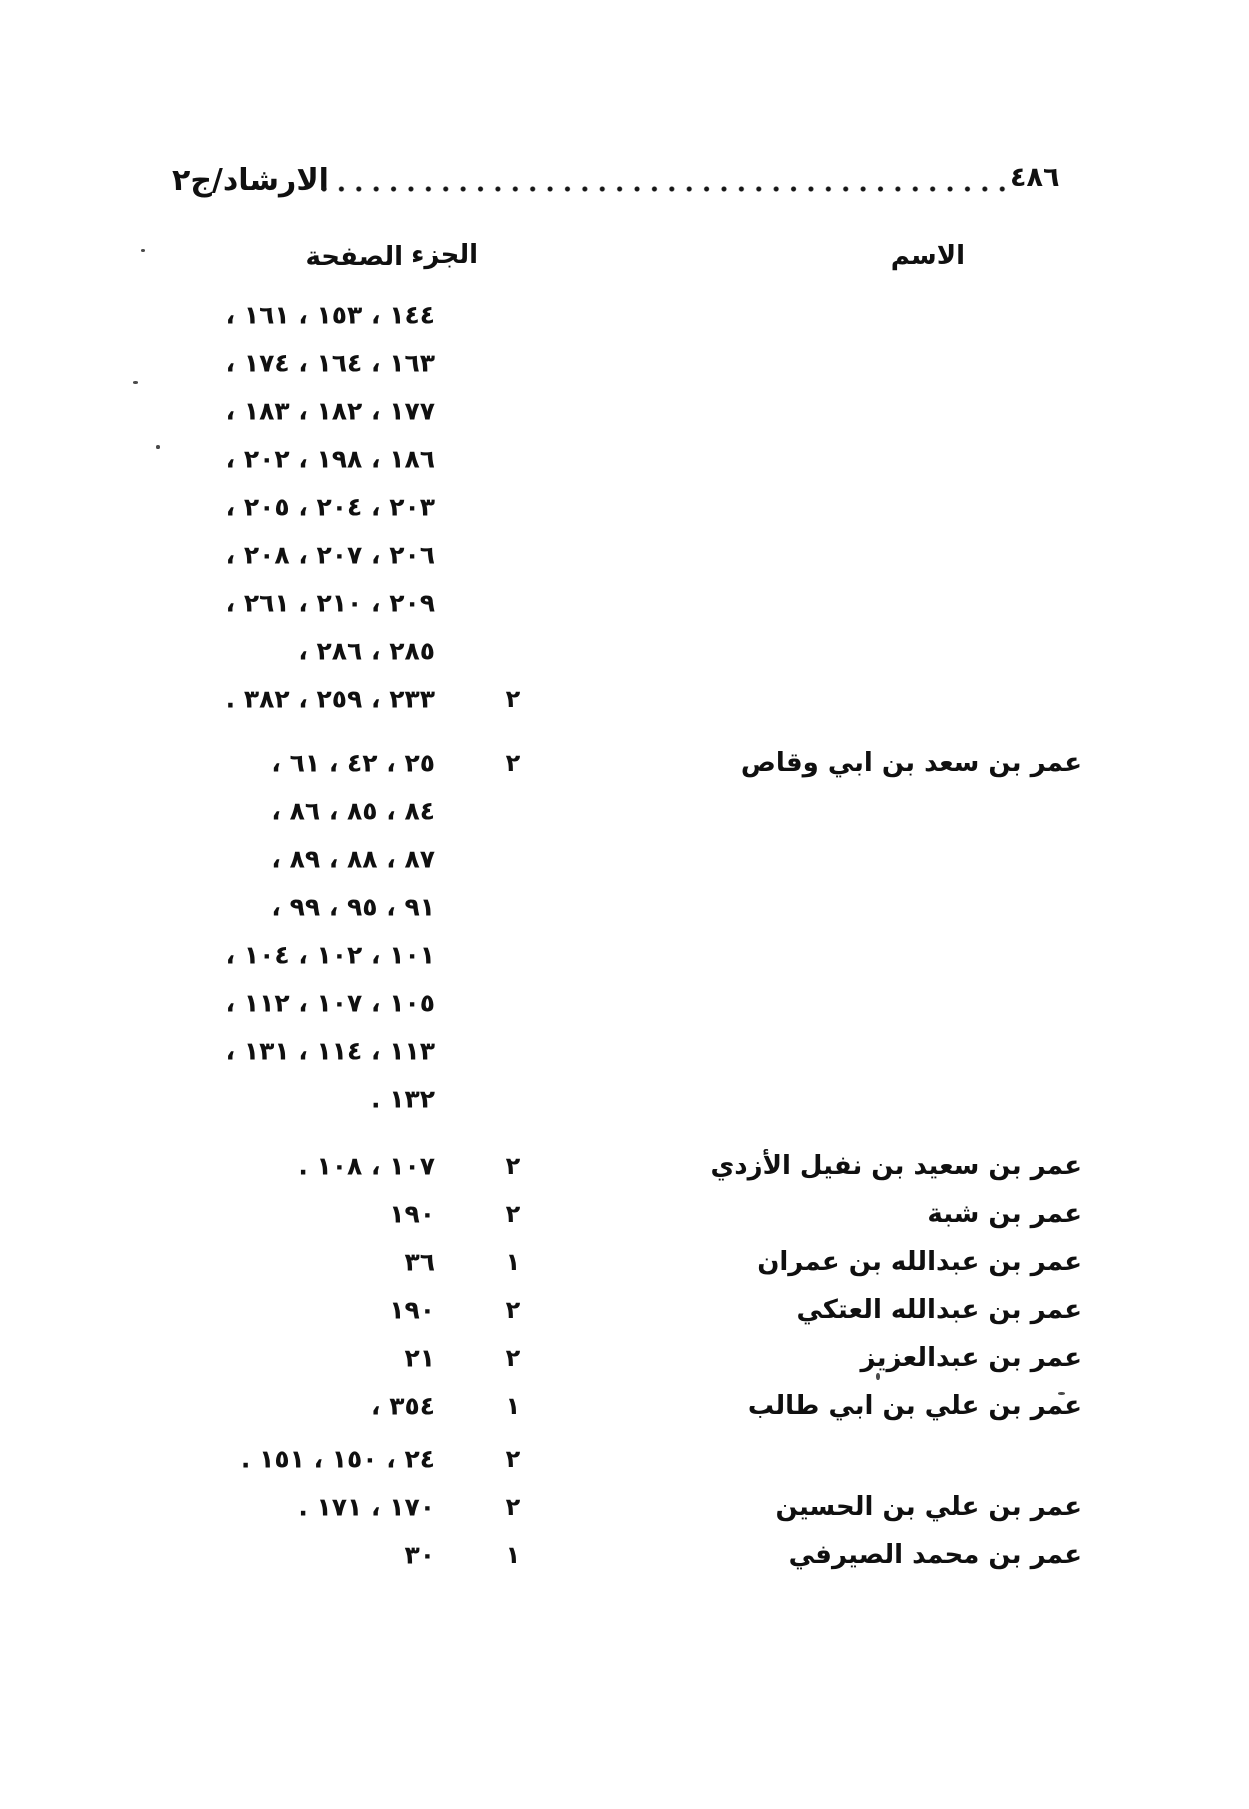 This screenshot has height=1809, width=1249. What do you see at coordinates (624, 1358) in the screenshot?
I see `index-row: ٢١ ٢ عمر بن عبدالعزيز` at bounding box center [624, 1358].